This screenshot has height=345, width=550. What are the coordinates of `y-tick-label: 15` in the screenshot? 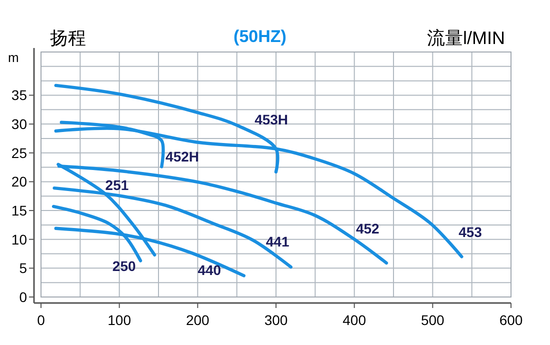 It's located at (19, 210).